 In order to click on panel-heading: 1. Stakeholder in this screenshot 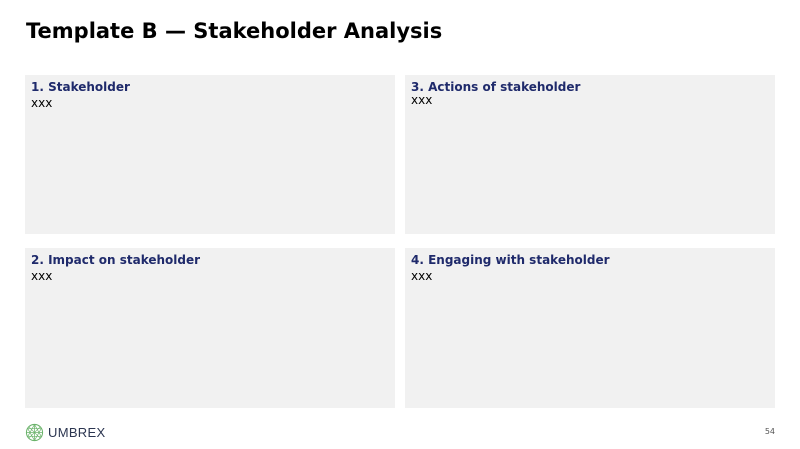, I will do `click(80, 87)`.